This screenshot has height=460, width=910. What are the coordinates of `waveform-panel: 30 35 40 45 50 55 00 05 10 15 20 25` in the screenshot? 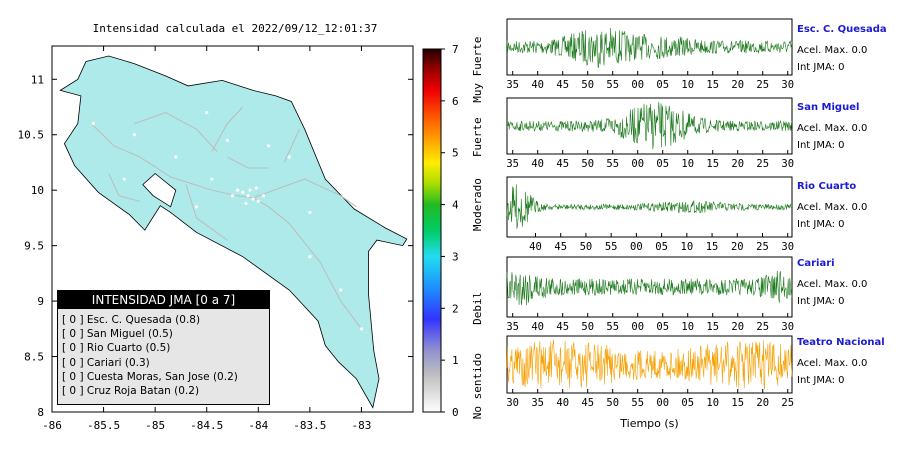 It's located at (650, 372).